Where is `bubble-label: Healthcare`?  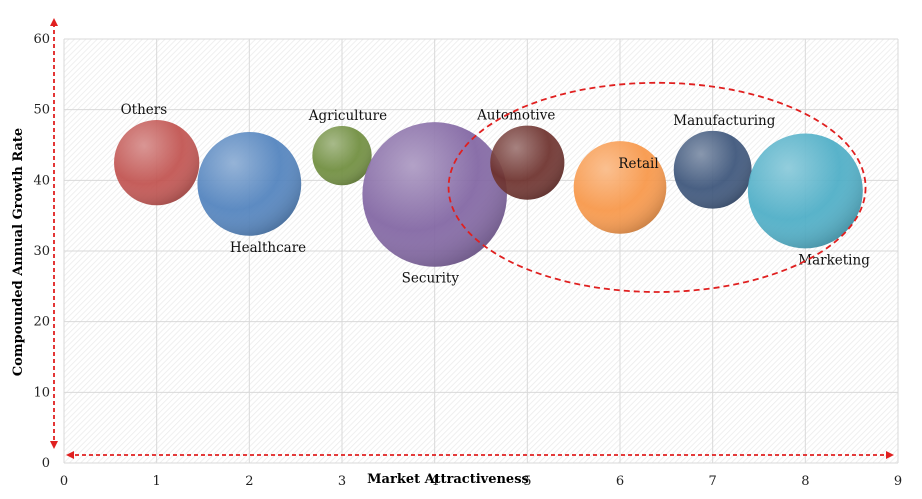 bubble-label: Healthcare is located at coordinates (268, 248).